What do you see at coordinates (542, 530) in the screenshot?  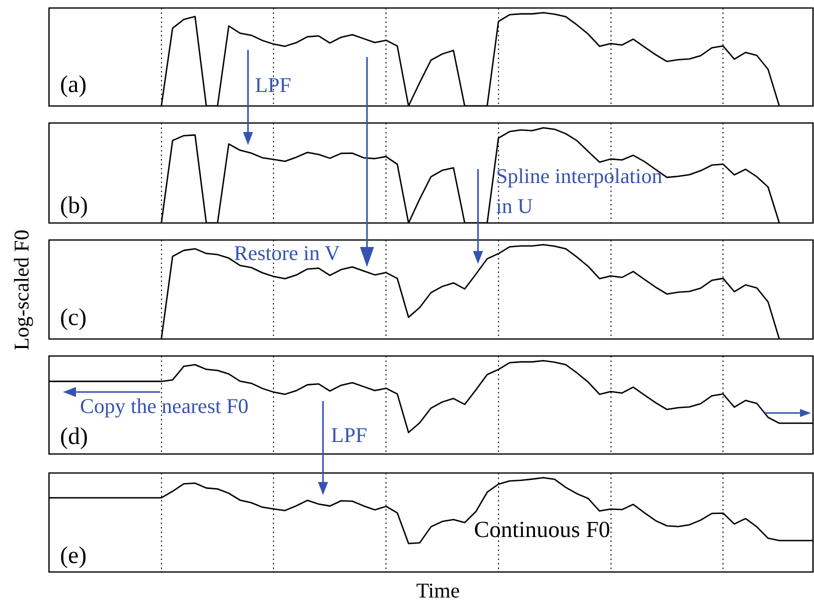 I see `annotation: Continuous F0` at bounding box center [542, 530].